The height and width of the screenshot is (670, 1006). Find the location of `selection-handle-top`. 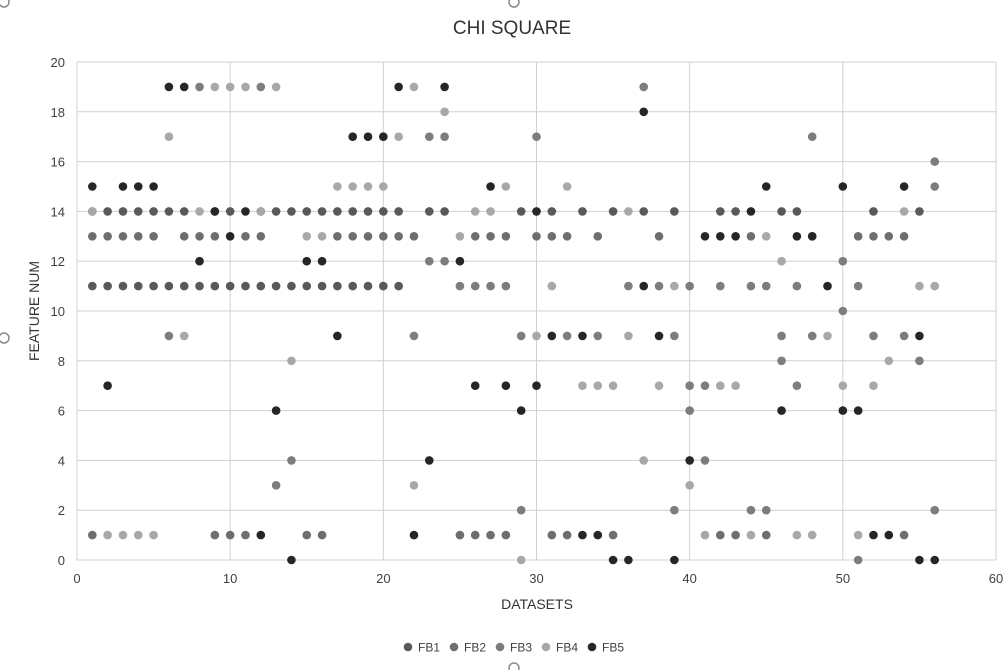

selection-handle-top is located at coordinates (514, 4).